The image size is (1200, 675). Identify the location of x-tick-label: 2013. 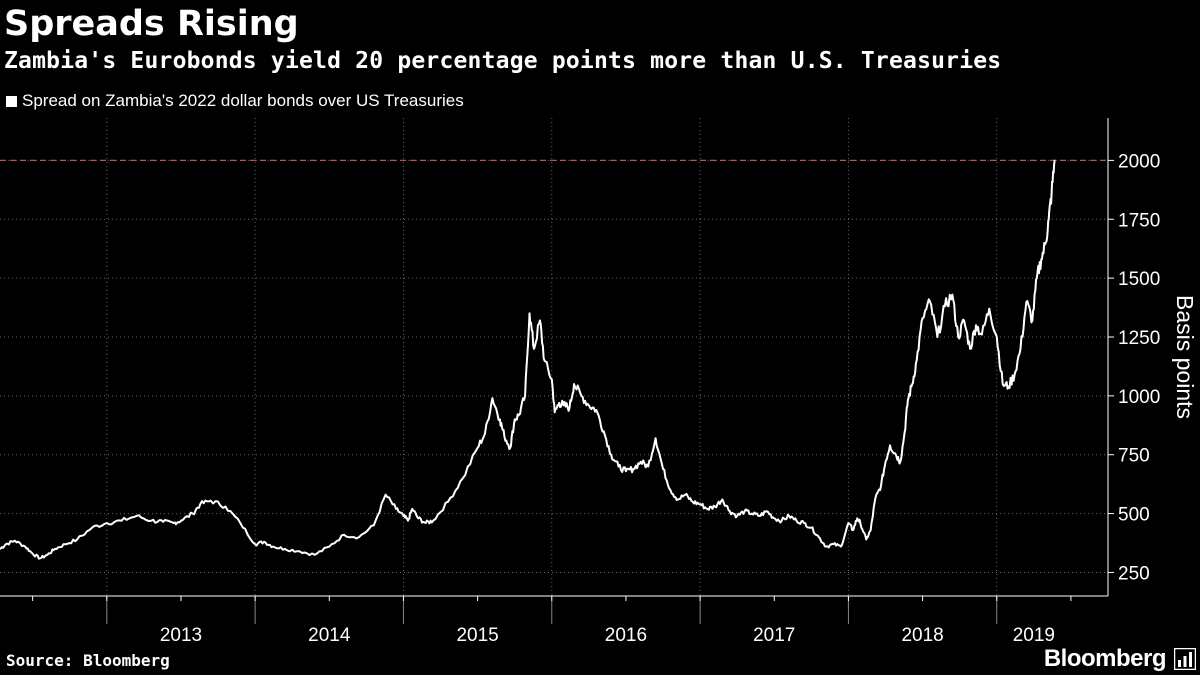
(181, 635).